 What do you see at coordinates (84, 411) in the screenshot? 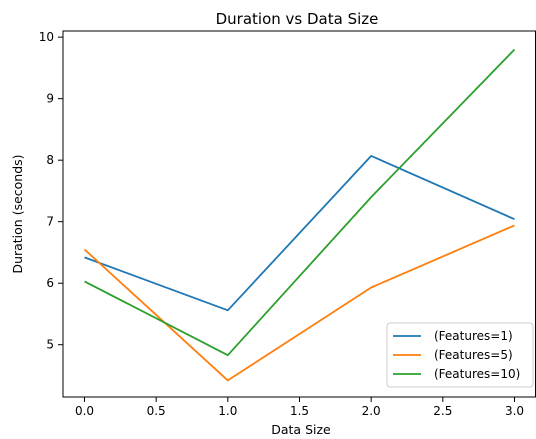
I see `x-tick-label: 0.0` at bounding box center [84, 411].